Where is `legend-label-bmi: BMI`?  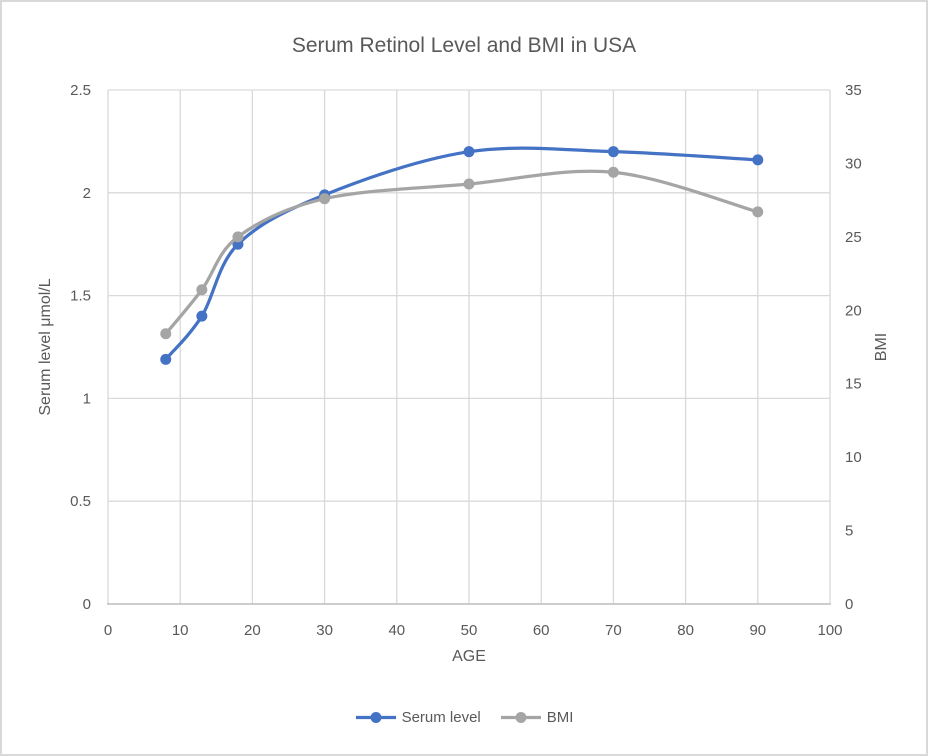 legend-label-bmi: BMI is located at coordinates (560, 717).